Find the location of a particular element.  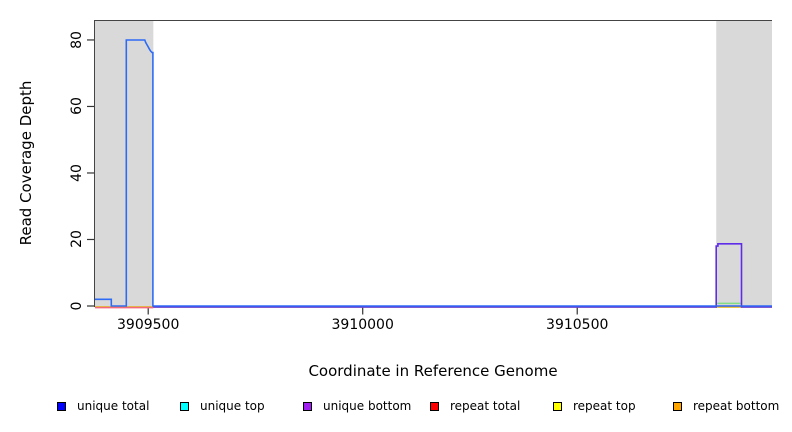

legend-item: unique total is located at coordinates (103, 406).